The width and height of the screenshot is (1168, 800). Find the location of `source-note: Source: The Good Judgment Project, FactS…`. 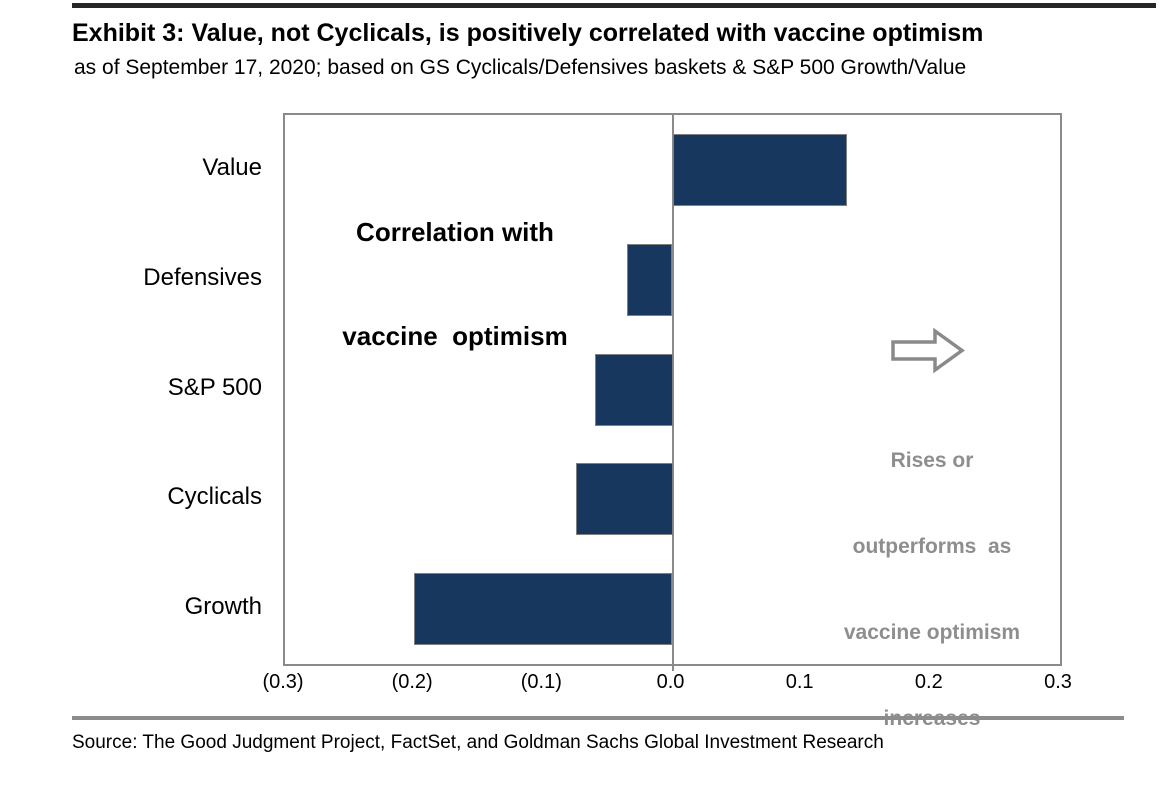

source-note: Source: The Good Judgment Project, FactS… is located at coordinates (478, 742).